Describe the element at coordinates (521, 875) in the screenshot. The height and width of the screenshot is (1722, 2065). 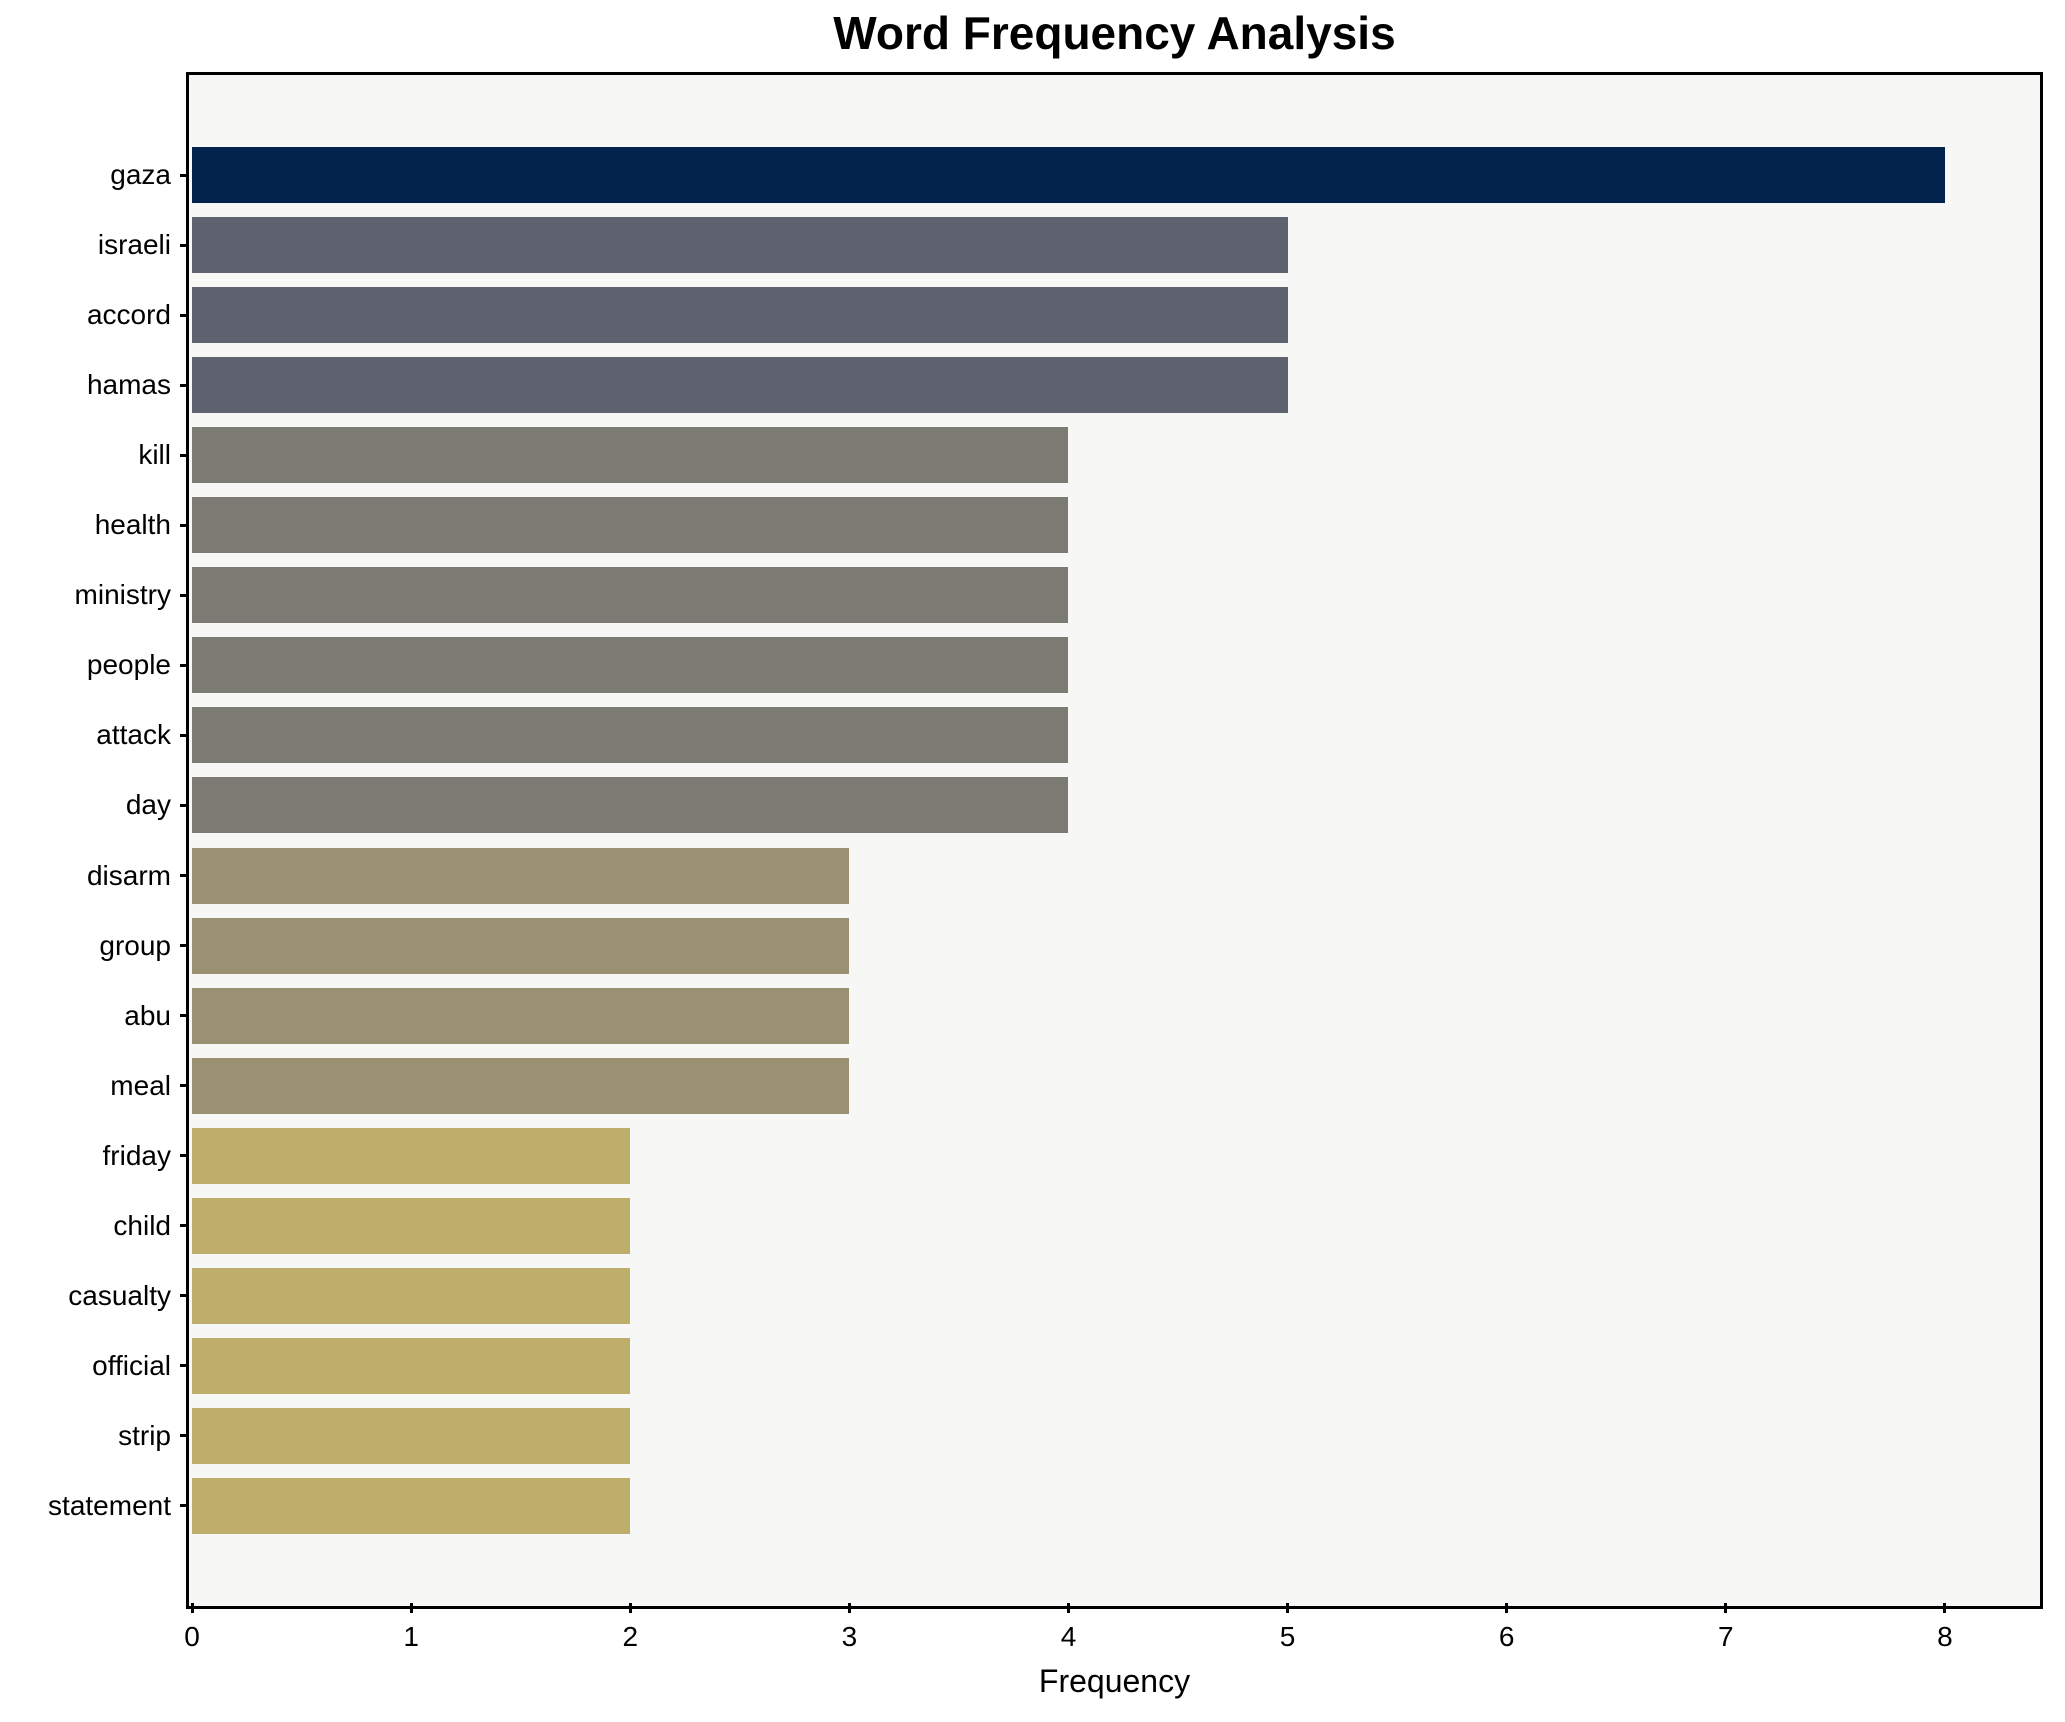
I see `bar-disarm` at that location.